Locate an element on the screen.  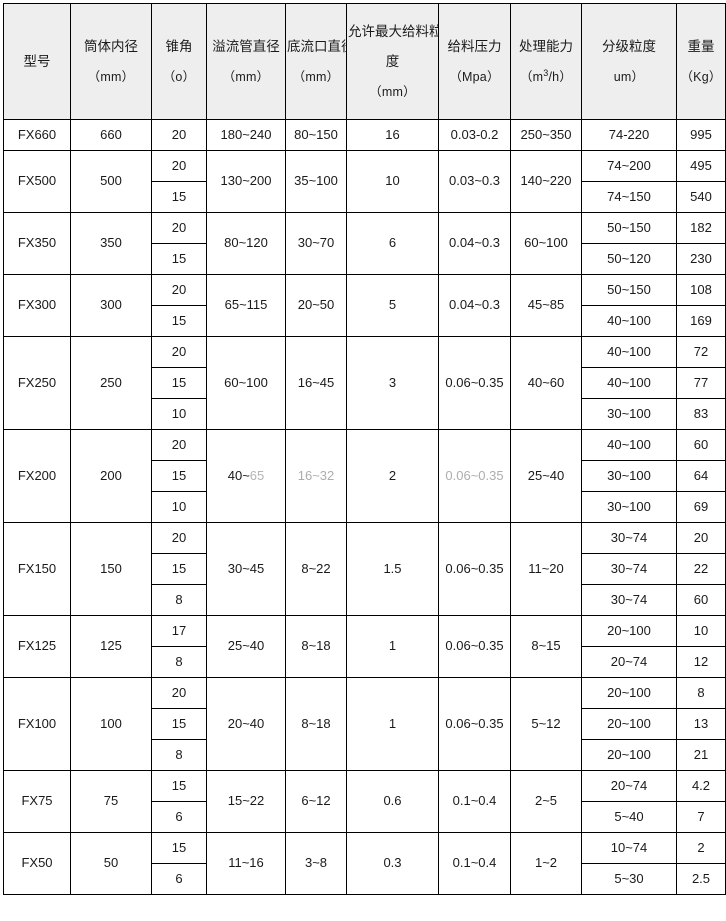
cell-capacity: 40~60 is located at coordinates (546, 383).